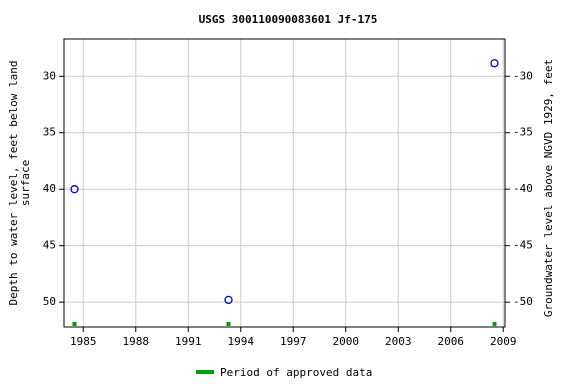  What do you see at coordinates (49, 301) in the screenshot?
I see `y-tick-label: 50` at bounding box center [49, 301].